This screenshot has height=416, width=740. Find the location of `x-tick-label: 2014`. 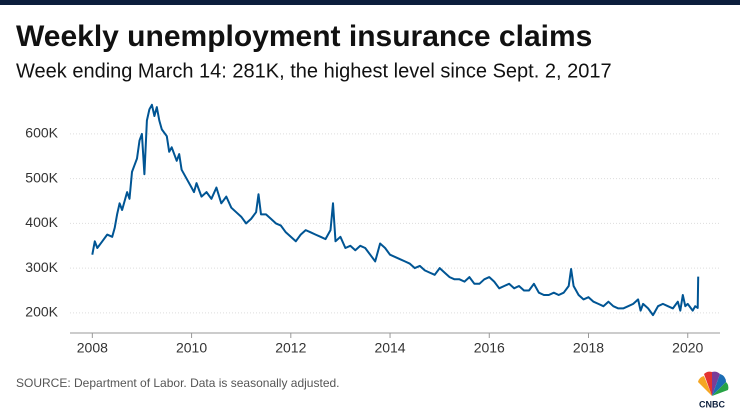

x-tick-label: 2014 is located at coordinates (389, 348).